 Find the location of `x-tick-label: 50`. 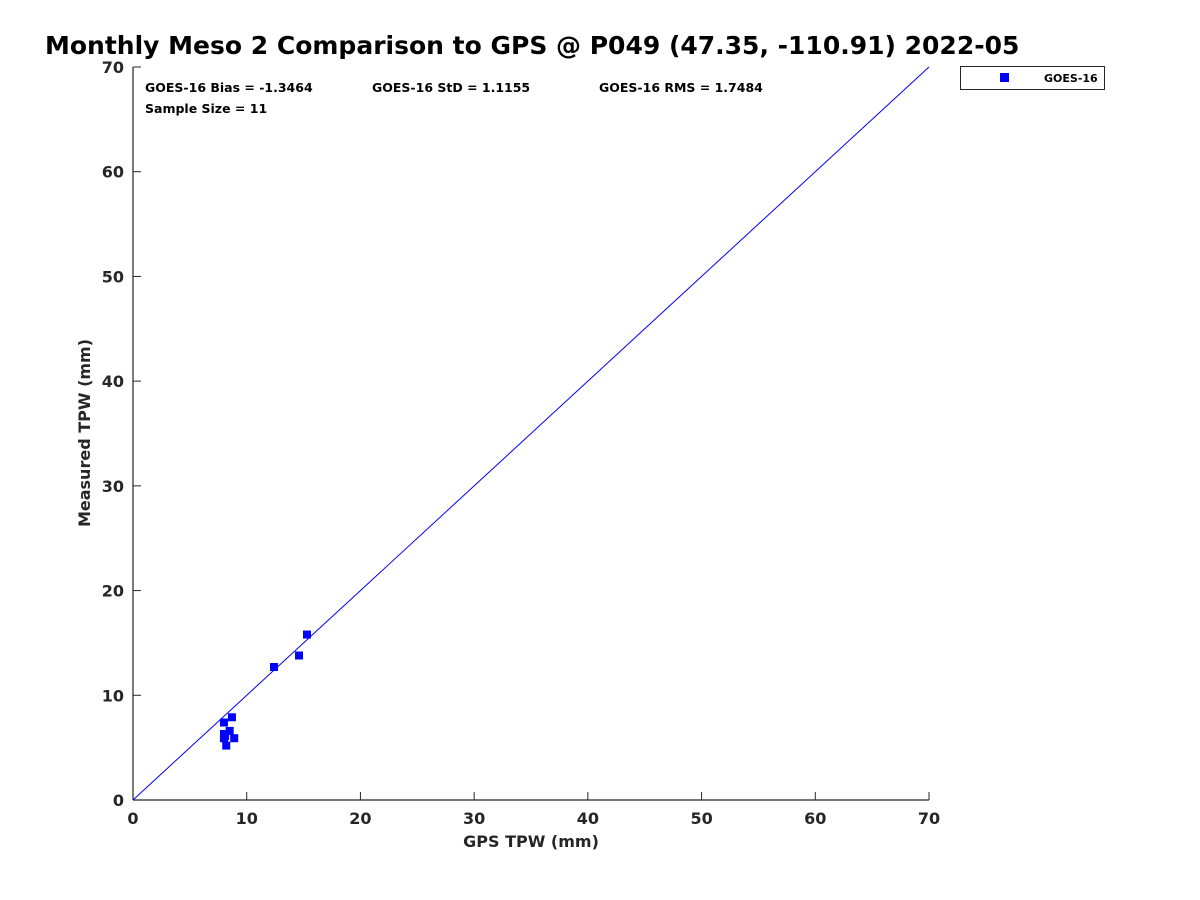

x-tick-label: 50 is located at coordinates (701, 818).